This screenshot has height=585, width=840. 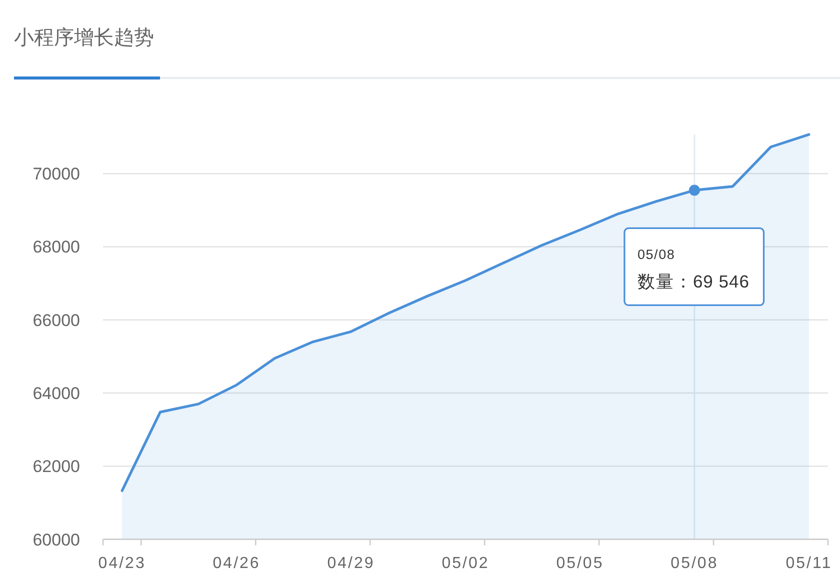 I want to click on y-tick-label: 68000, so click(x=56, y=247).